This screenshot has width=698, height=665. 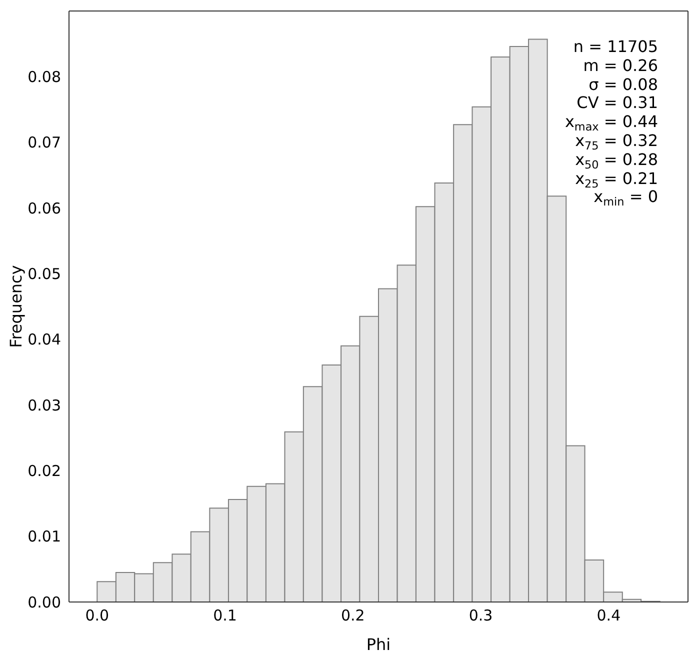 I want to click on annotation: σ = 0.08, so click(x=623, y=84).